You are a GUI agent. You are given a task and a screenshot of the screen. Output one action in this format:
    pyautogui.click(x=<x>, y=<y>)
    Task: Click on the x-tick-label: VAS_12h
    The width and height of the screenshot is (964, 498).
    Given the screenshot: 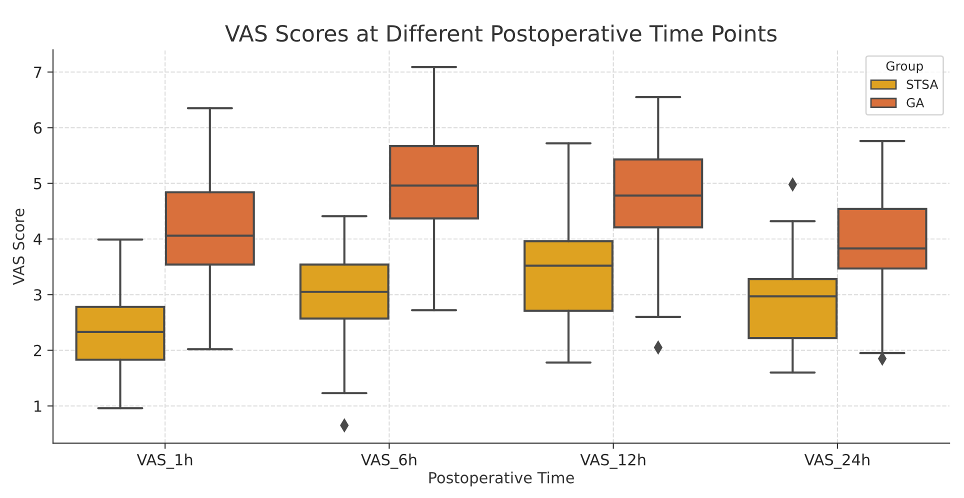 What is the action you would take?
    pyautogui.click(x=613, y=461)
    